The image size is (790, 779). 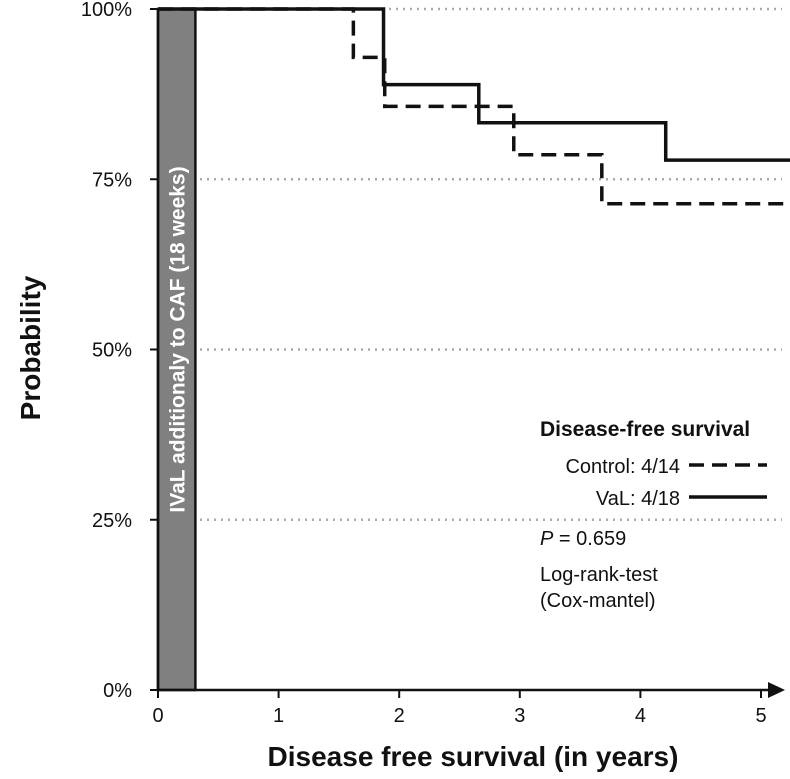 I want to click on y-tick-label-75: 75%, so click(x=112, y=180).